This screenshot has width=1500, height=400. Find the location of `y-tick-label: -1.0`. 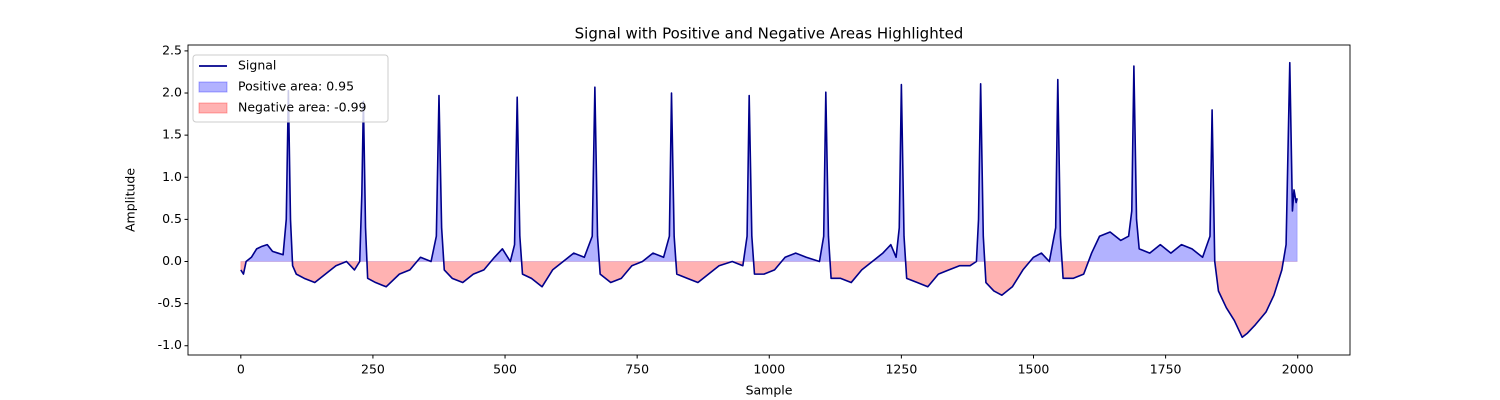

y-tick-label: -1.0 is located at coordinates (170, 344).